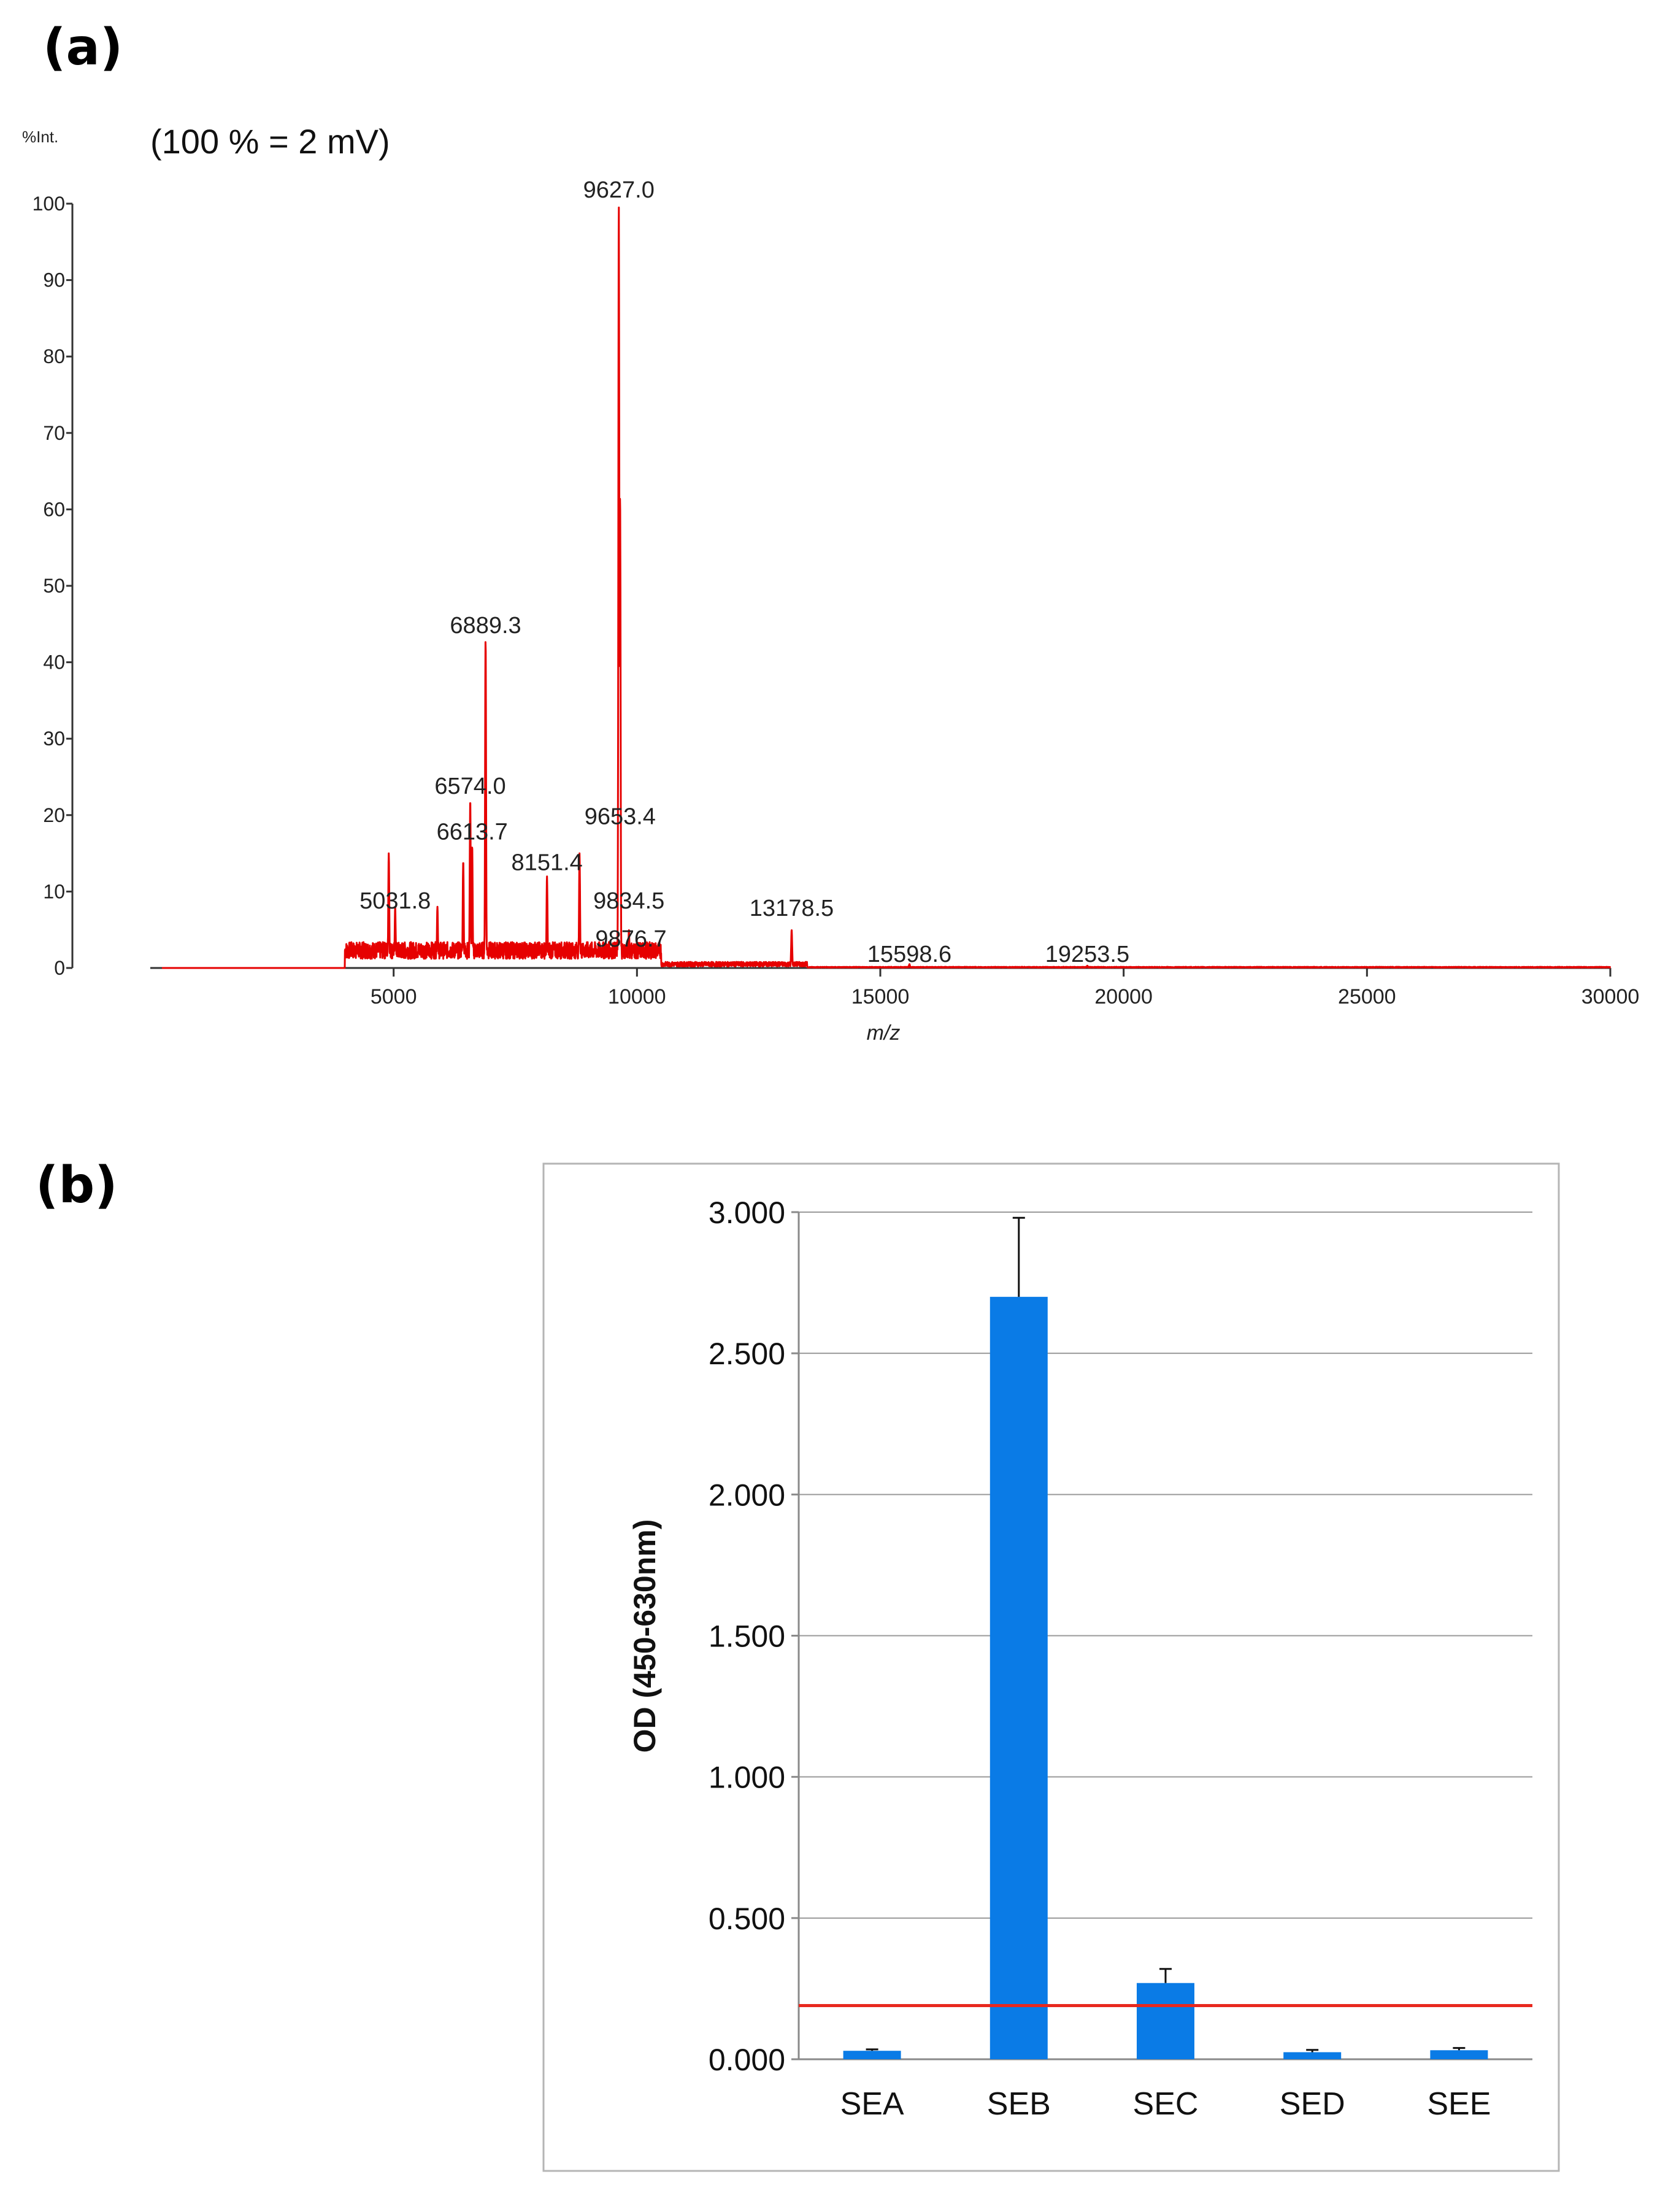 This screenshot has width=1660, height=2212. I want to click on category-label-seb: SEB, so click(1019, 2104).